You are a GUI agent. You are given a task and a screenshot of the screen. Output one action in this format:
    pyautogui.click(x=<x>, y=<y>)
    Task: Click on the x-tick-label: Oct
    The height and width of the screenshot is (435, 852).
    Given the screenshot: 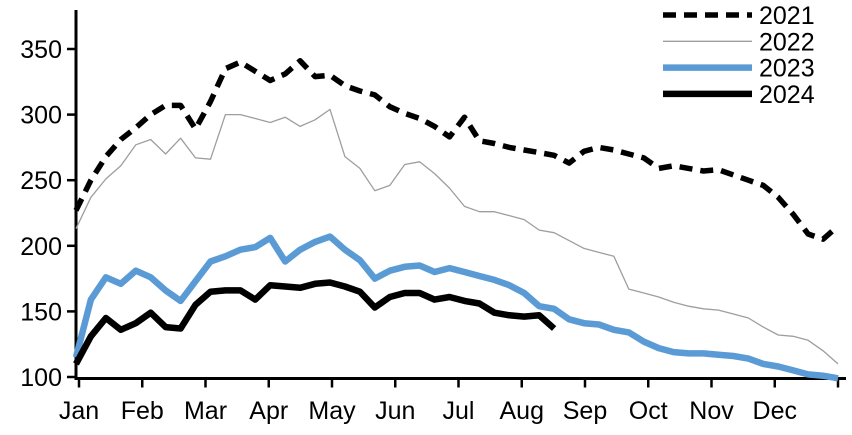 What is the action you would take?
    pyautogui.click(x=648, y=411)
    